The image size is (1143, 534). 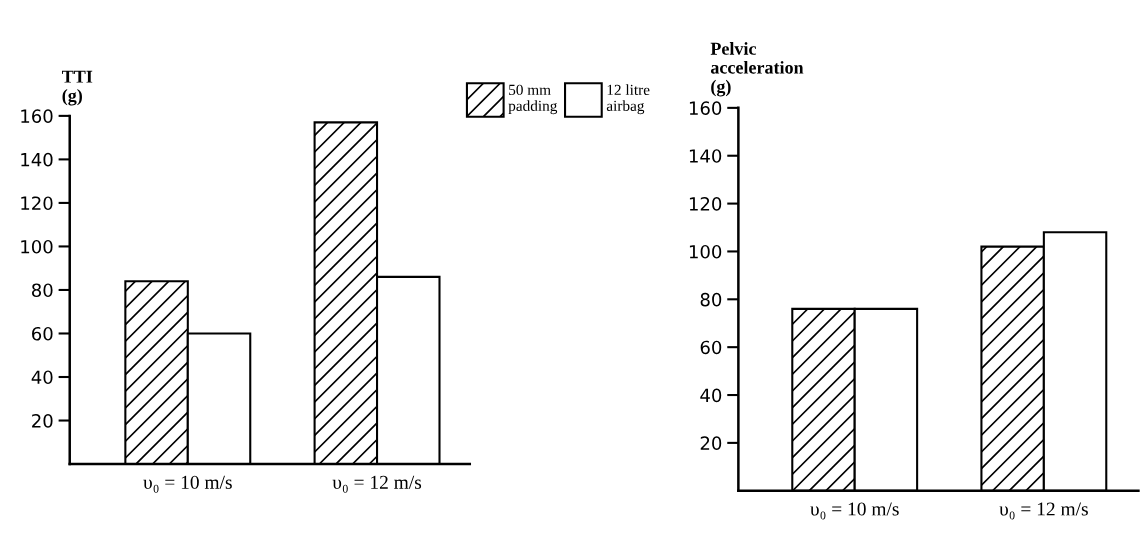 What do you see at coordinates (533, 99) in the screenshot?
I see `legend-label: 50 mm padding` at bounding box center [533, 99].